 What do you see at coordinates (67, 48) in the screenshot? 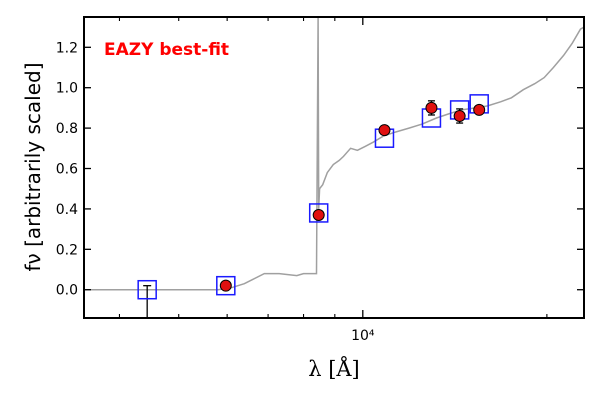
I see `y-tick-label: 1.2` at bounding box center [67, 48].